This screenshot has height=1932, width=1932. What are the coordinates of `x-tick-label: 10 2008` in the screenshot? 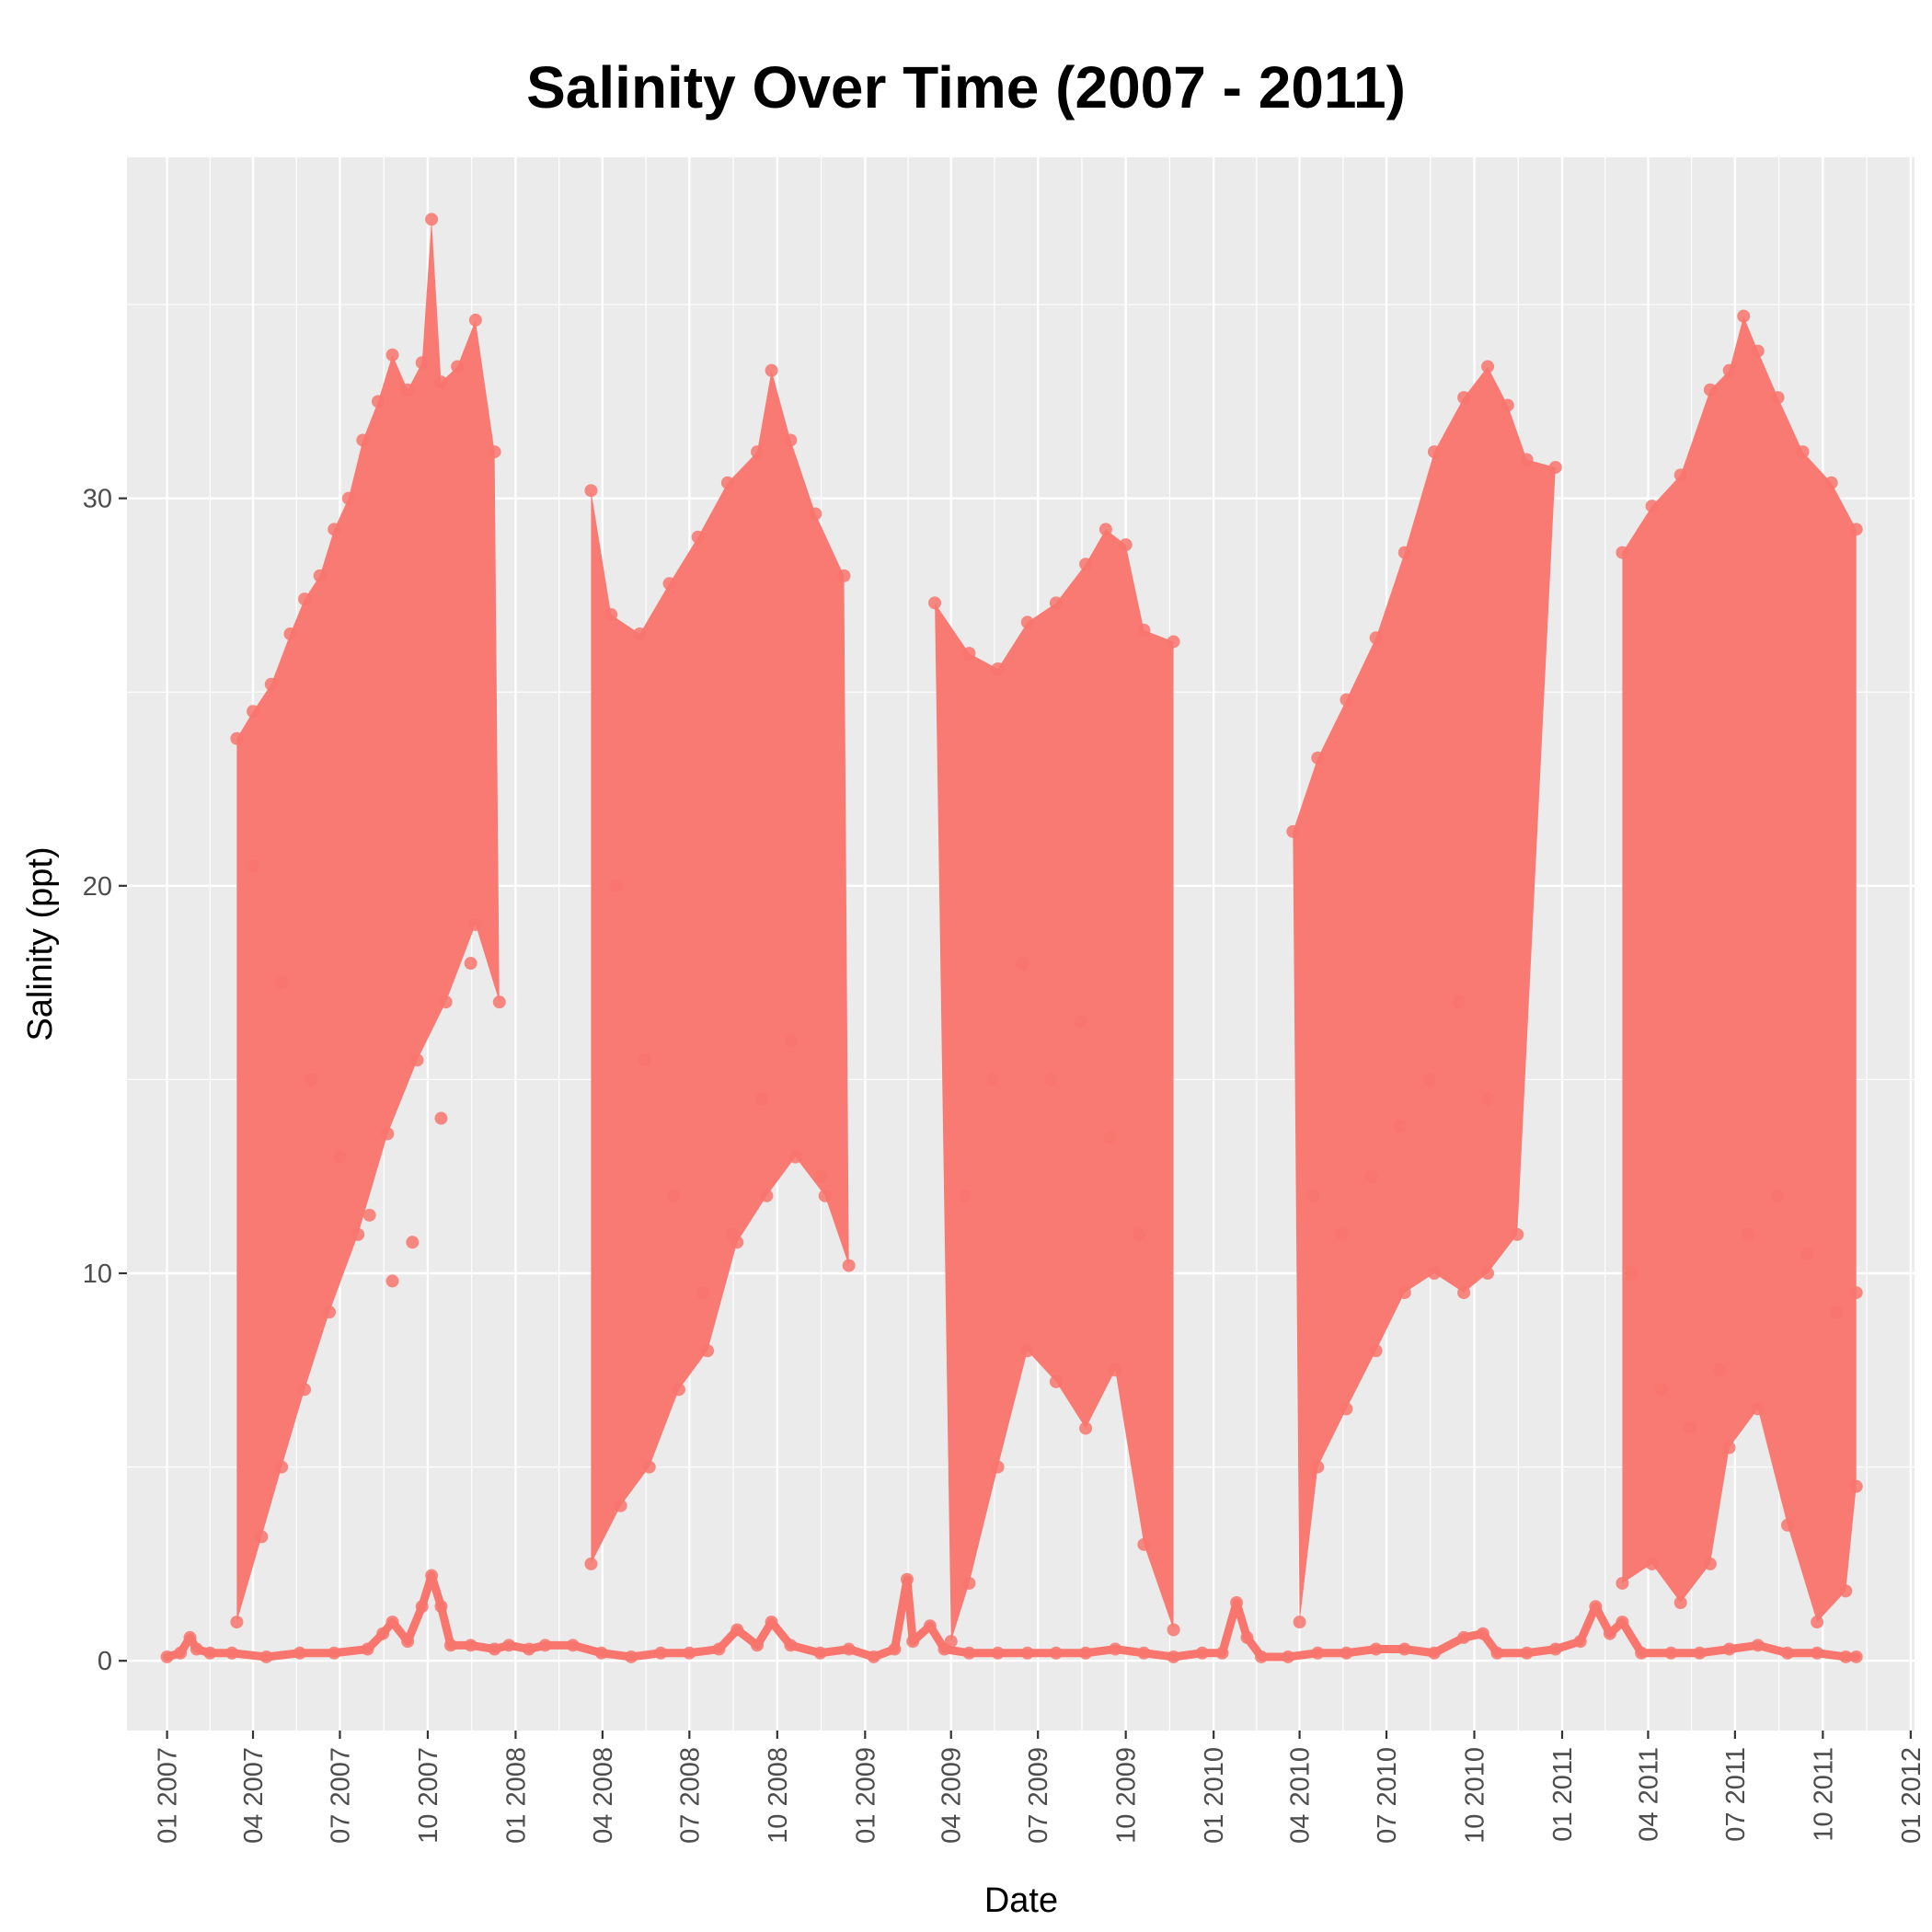 It's located at (778, 1795).